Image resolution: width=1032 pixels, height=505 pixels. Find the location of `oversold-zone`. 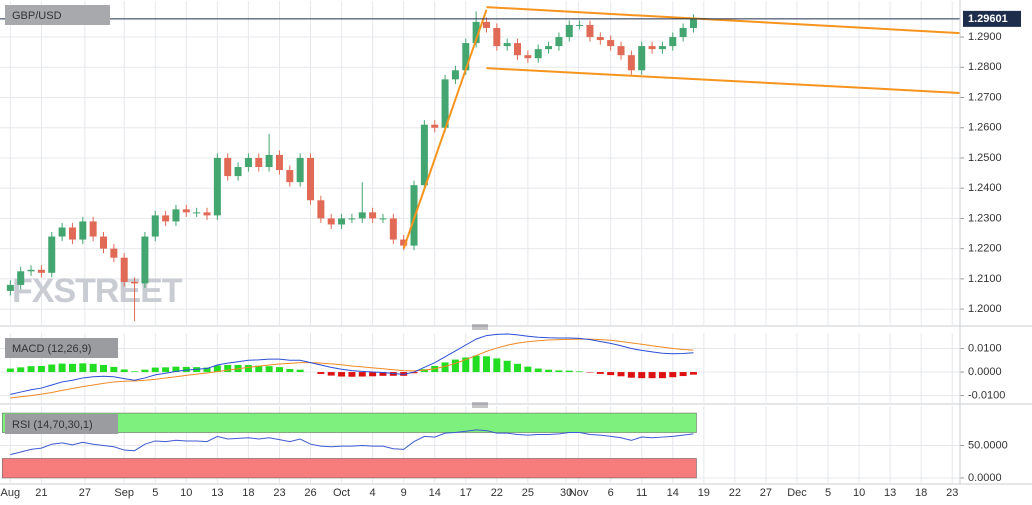

oversold-zone is located at coordinates (349, 468).